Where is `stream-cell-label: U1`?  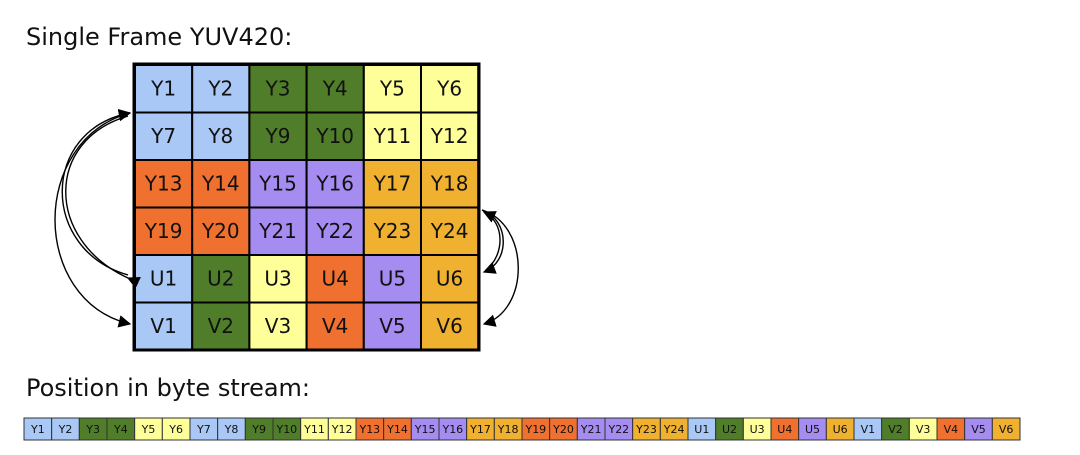 stream-cell-label: U1 is located at coordinates (701, 429).